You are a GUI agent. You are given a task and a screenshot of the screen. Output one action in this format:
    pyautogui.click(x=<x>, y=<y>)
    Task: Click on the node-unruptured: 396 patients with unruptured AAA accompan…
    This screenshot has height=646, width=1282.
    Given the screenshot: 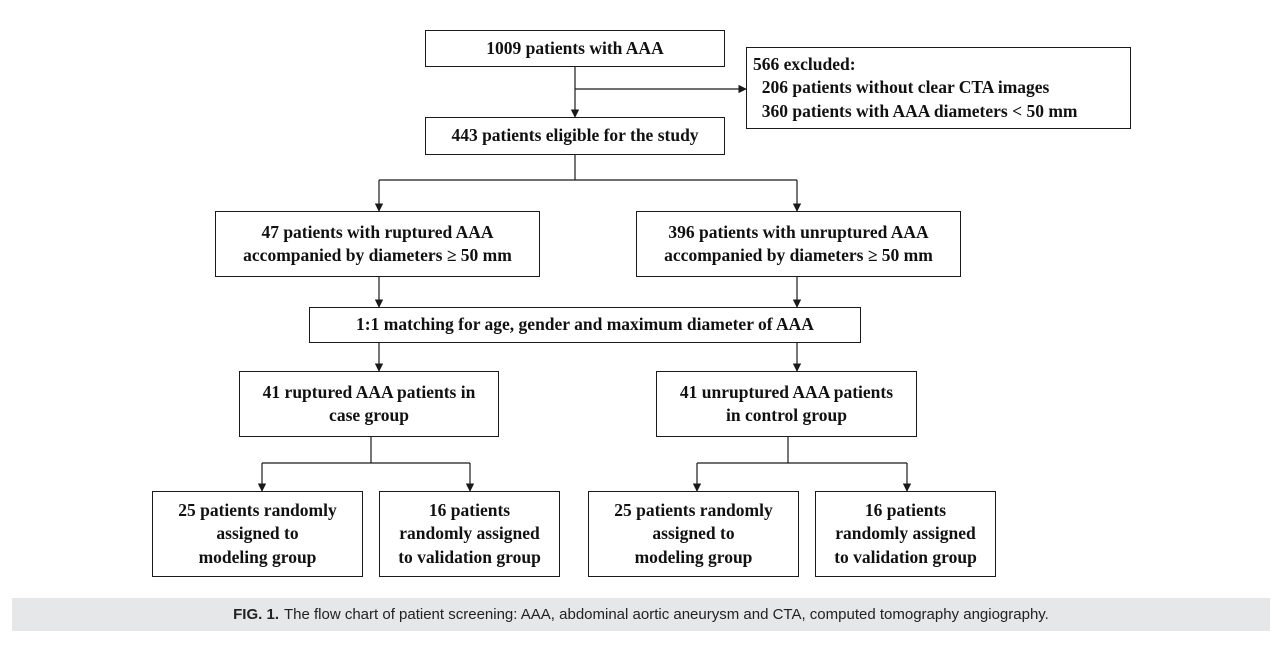 What is the action you would take?
    pyautogui.click(x=798, y=244)
    